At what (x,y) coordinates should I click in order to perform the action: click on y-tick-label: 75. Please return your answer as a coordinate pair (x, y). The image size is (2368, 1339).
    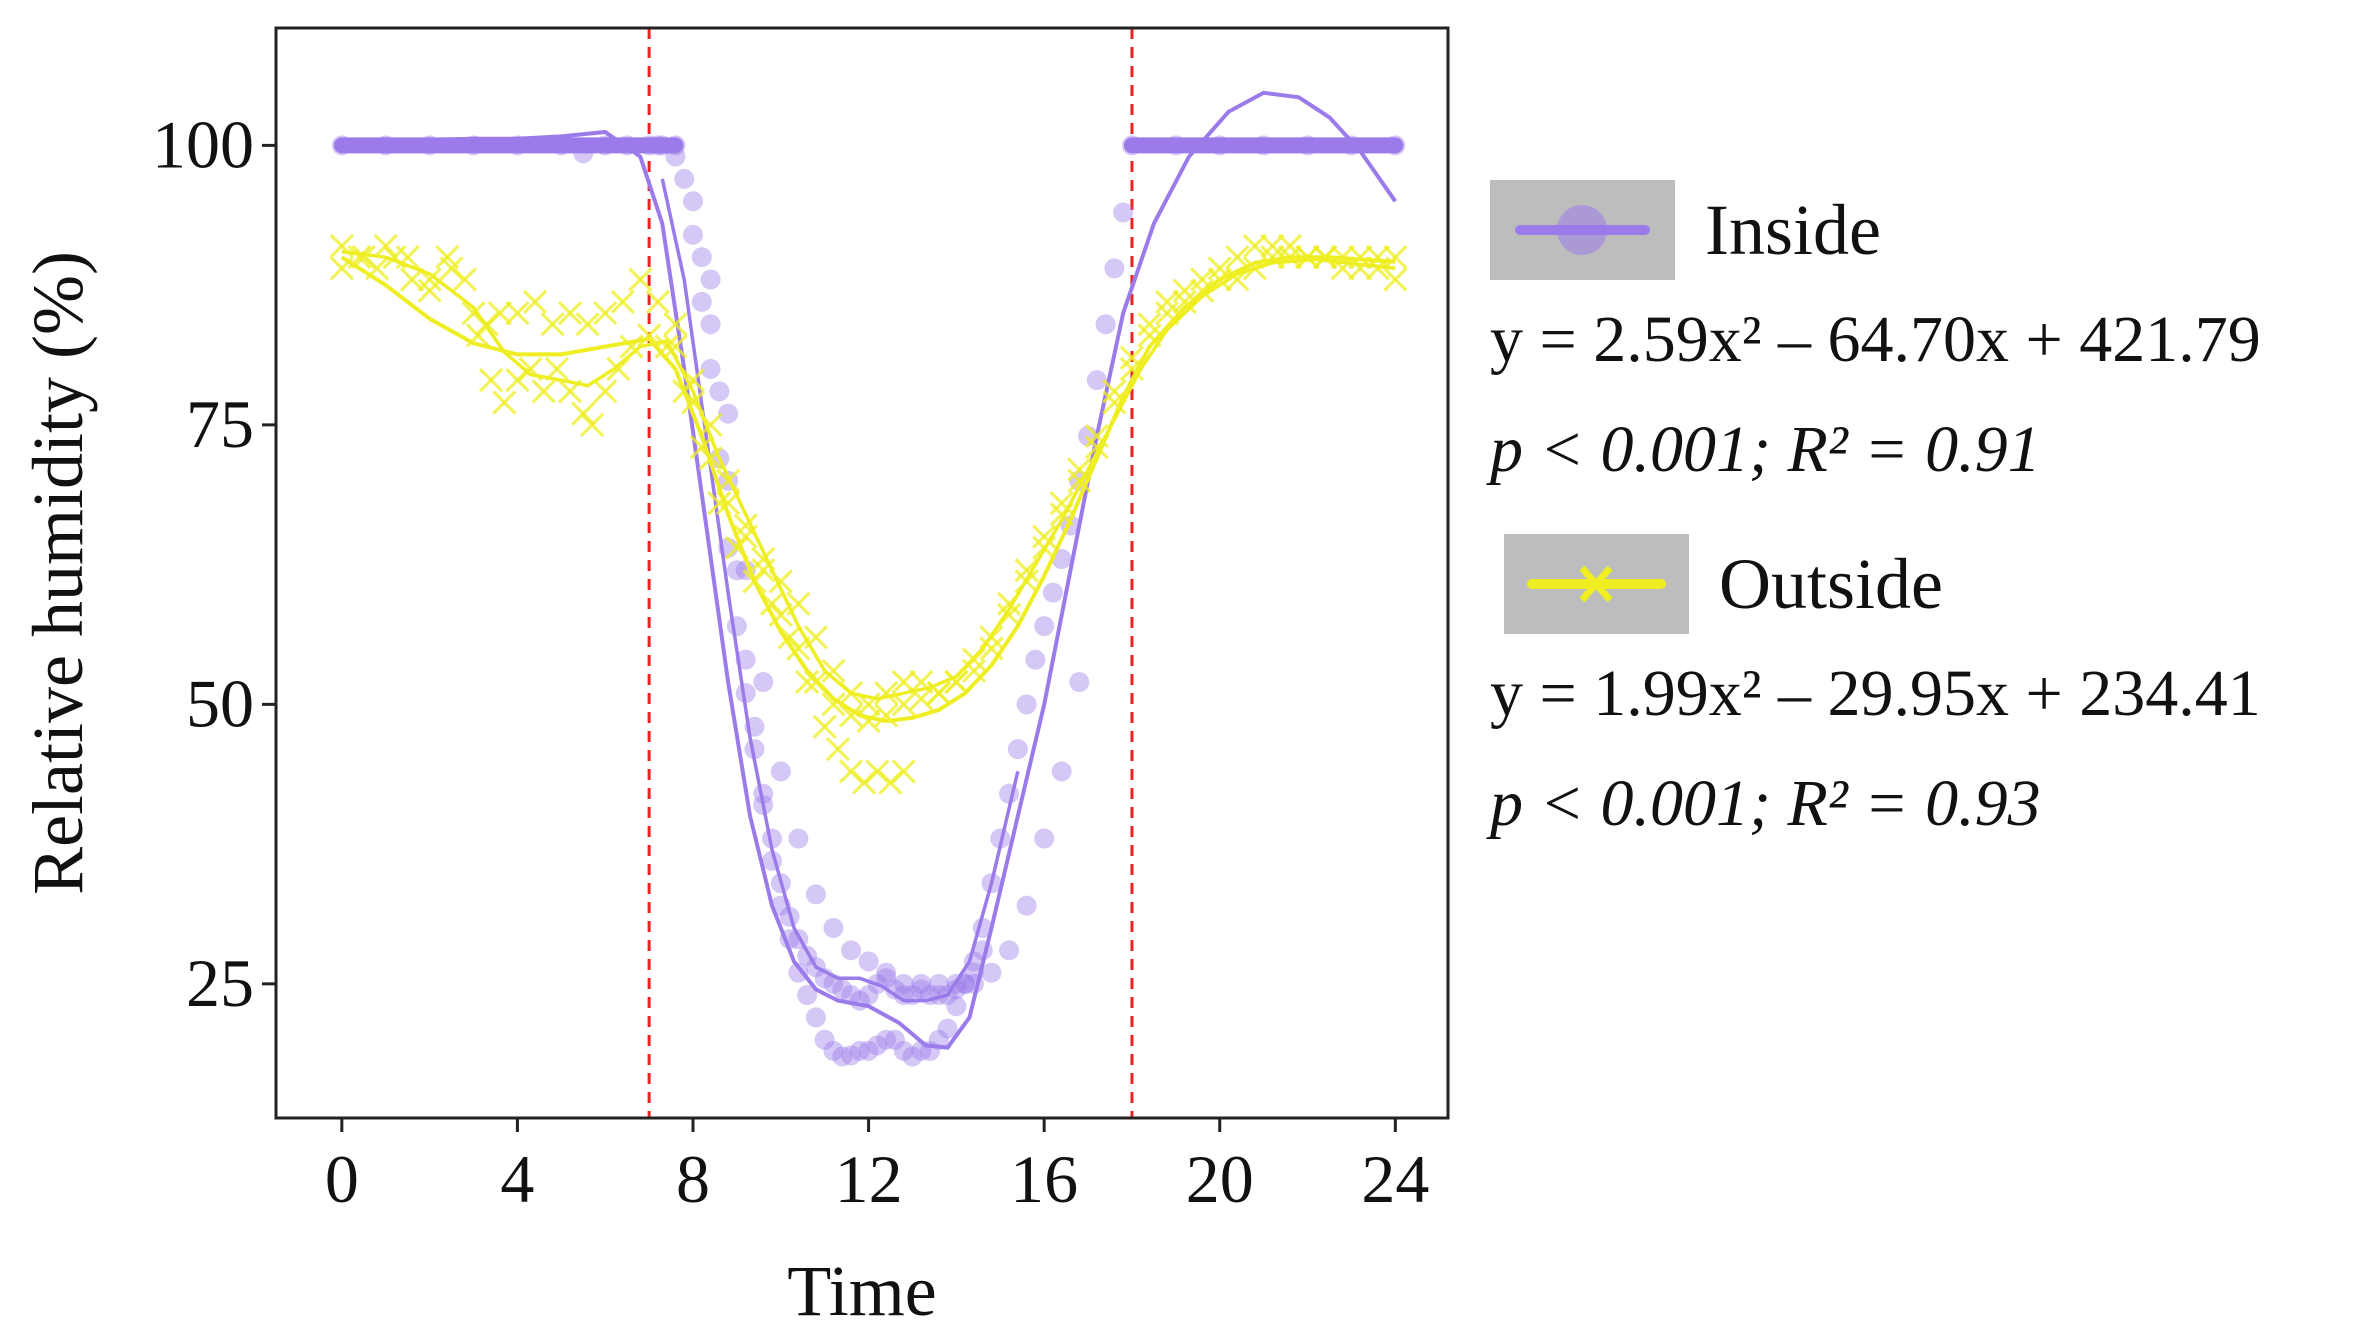
    Looking at the image, I should click on (220, 424).